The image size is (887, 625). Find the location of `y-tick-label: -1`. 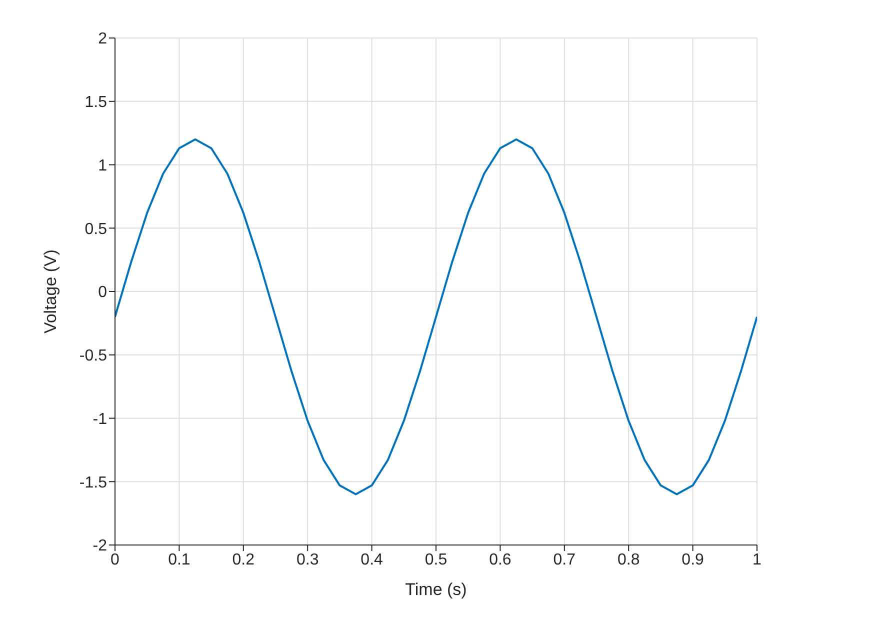

y-tick-label: -1 is located at coordinates (100, 419).